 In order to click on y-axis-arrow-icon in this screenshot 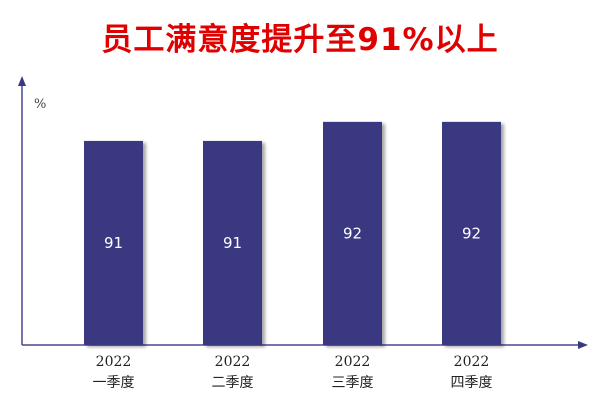, I will do `click(22, 81)`.